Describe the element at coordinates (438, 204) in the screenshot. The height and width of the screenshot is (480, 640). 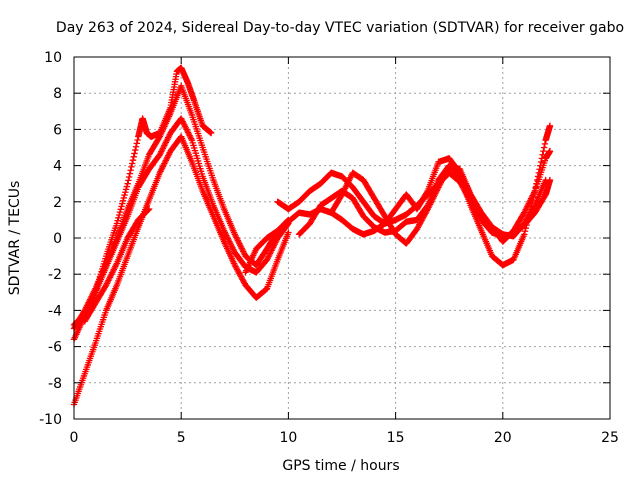
I see `series-track-i` at that location.